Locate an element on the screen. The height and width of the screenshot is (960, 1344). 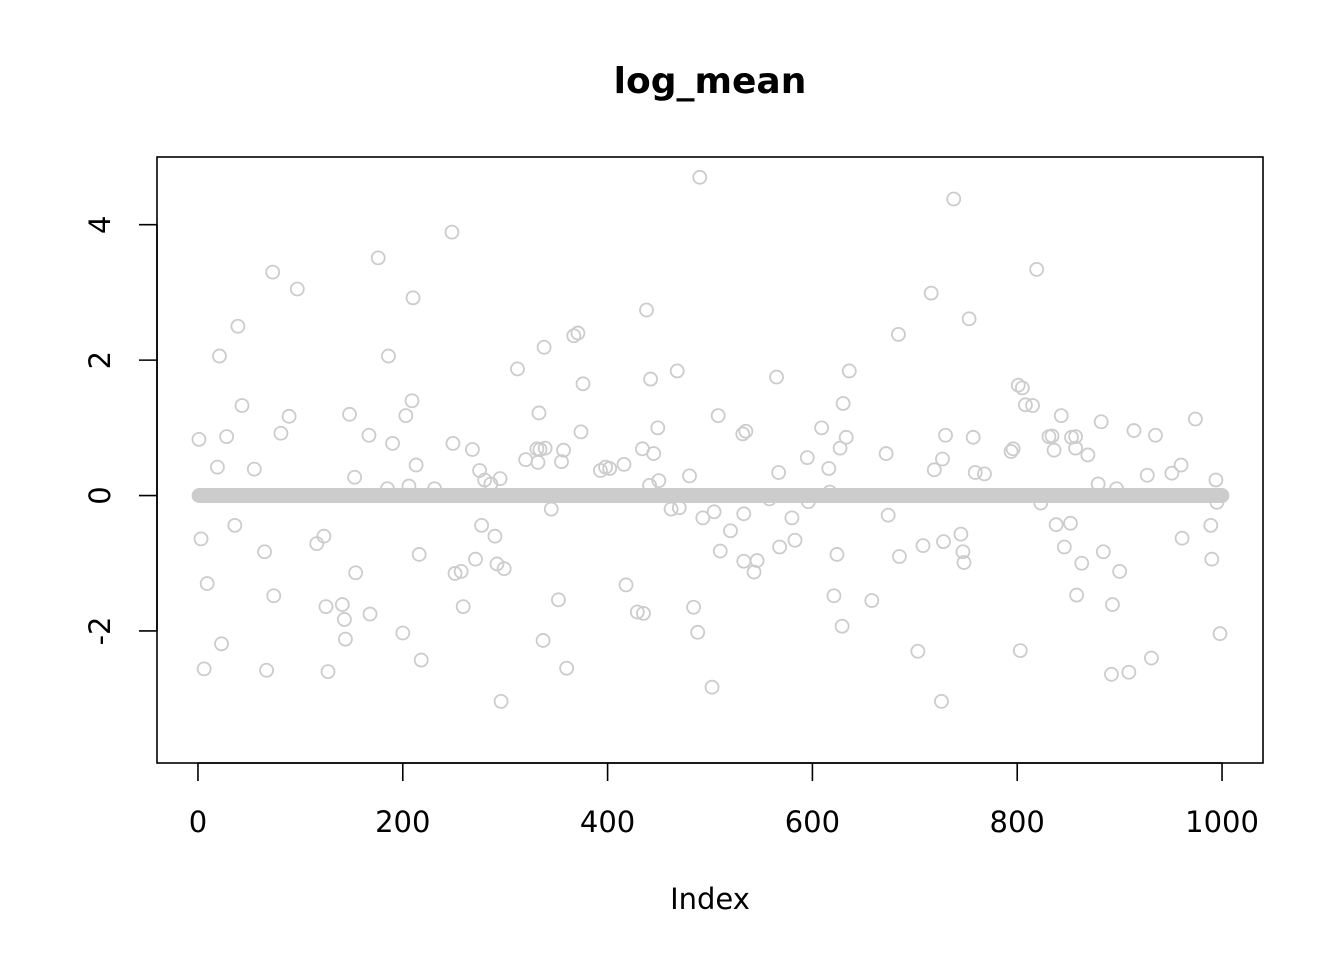
baseline-points is located at coordinates (710, 495).